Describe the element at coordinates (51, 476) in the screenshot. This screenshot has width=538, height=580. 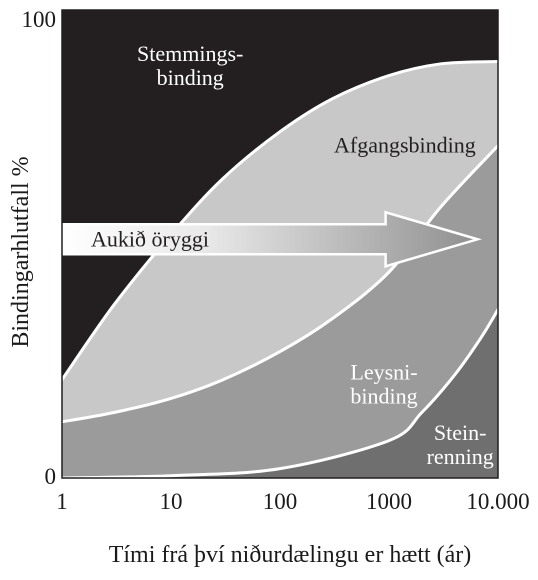
I see `y-tick-label: 0` at that location.